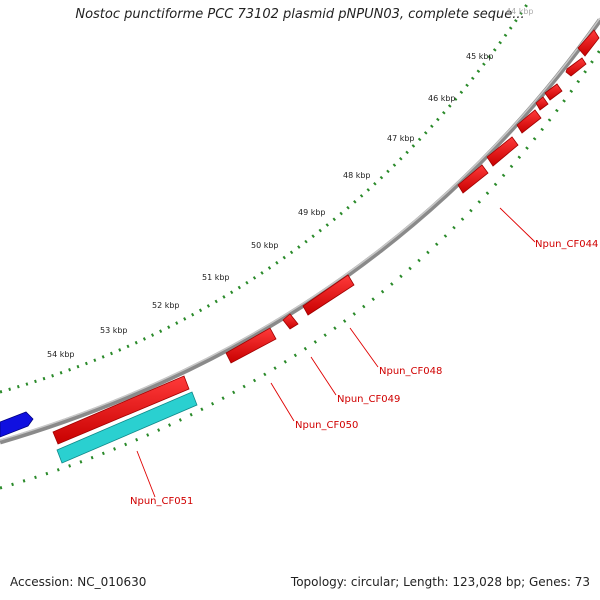 This screenshot has width=600, height=600. I want to click on gene-arrow-highlight, so click(127, 427).